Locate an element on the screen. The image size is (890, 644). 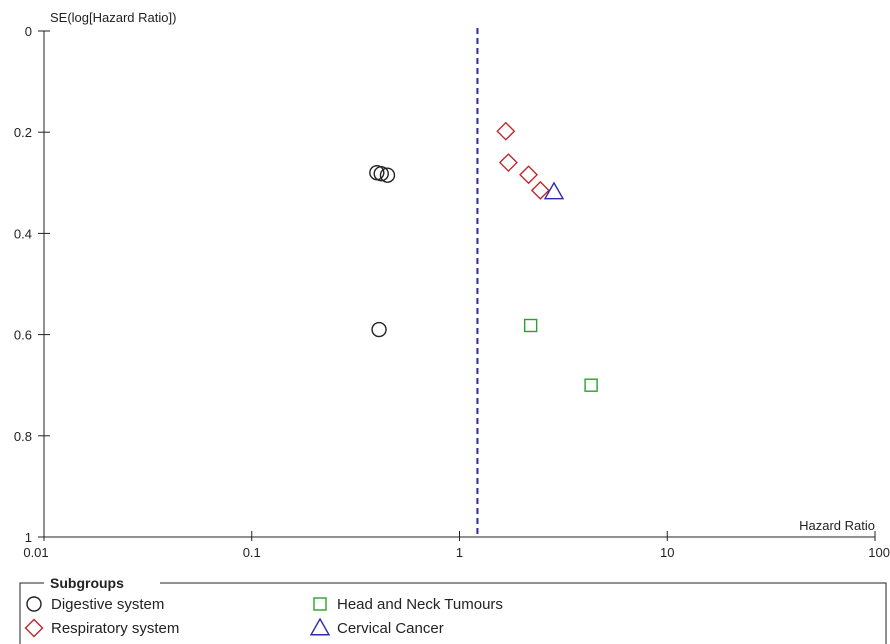
y-tick-label: 0.6 is located at coordinates (23, 335).